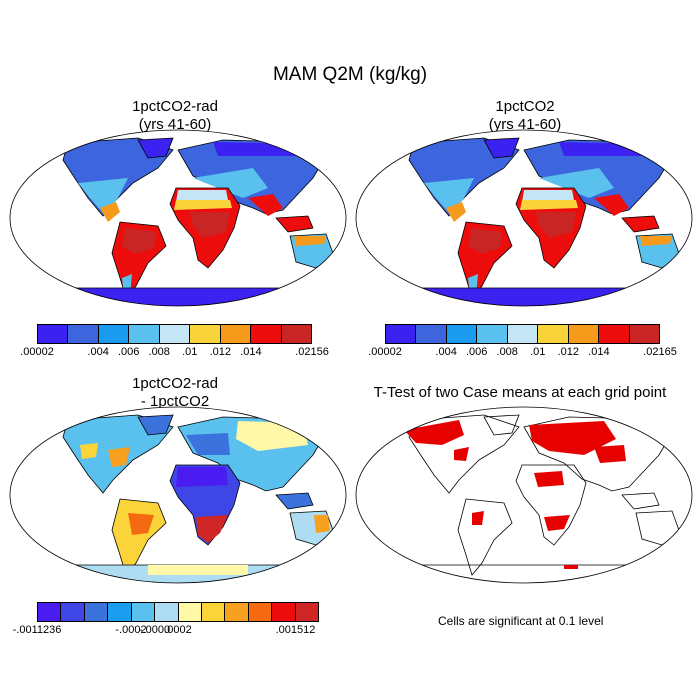 The width and height of the screenshot is (700, 700). I want to click on colorbar-tick-label: -.0000, so click(154, 630).